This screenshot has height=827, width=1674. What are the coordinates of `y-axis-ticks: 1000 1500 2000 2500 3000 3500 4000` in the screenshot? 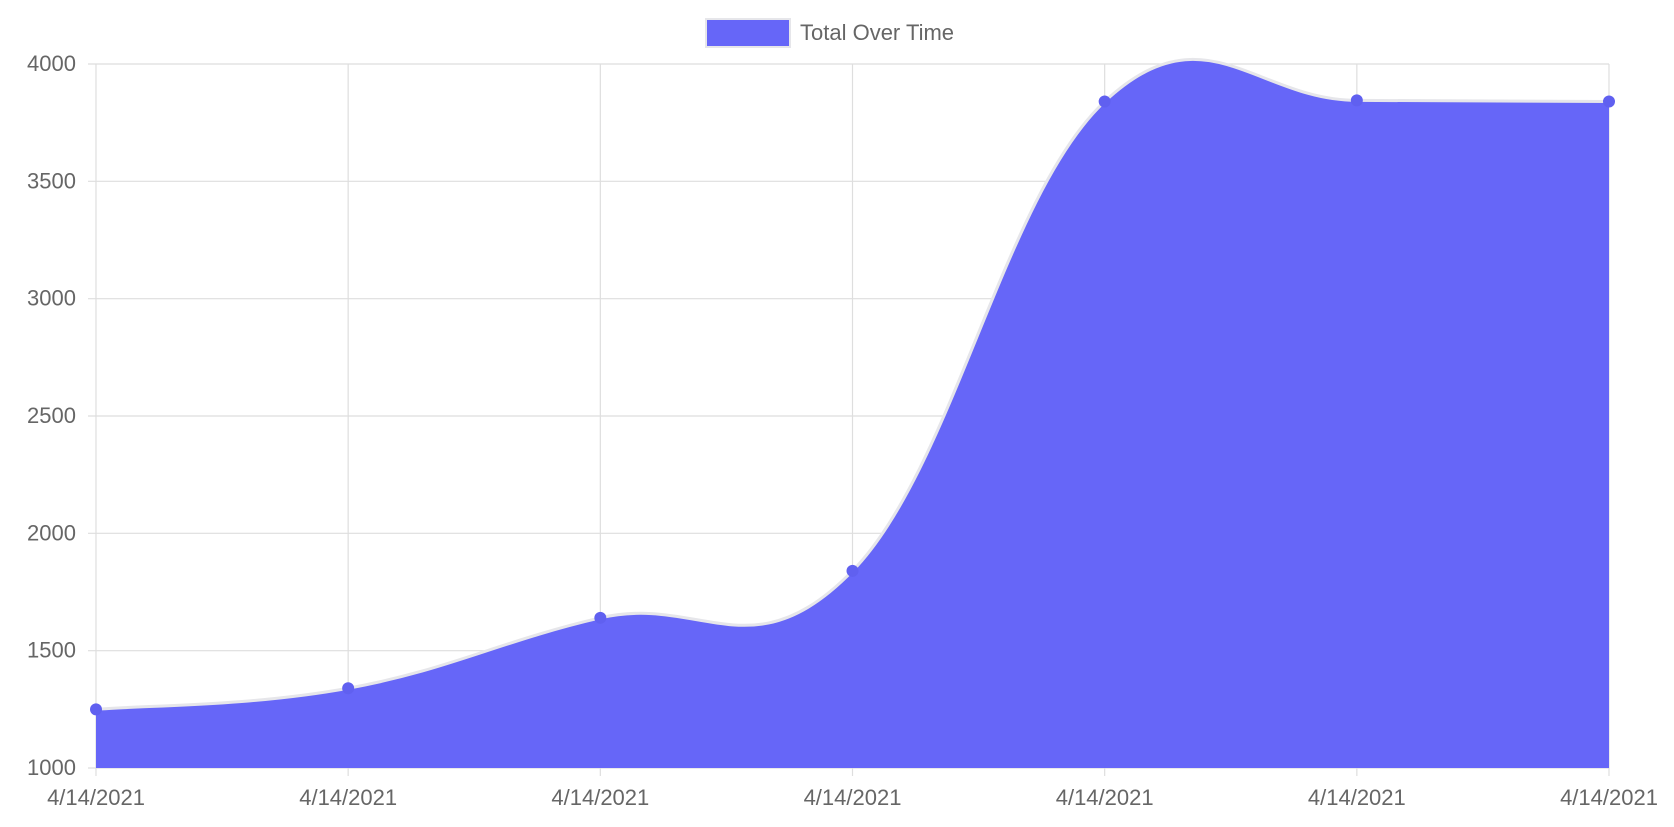 It's located at (51, 415).